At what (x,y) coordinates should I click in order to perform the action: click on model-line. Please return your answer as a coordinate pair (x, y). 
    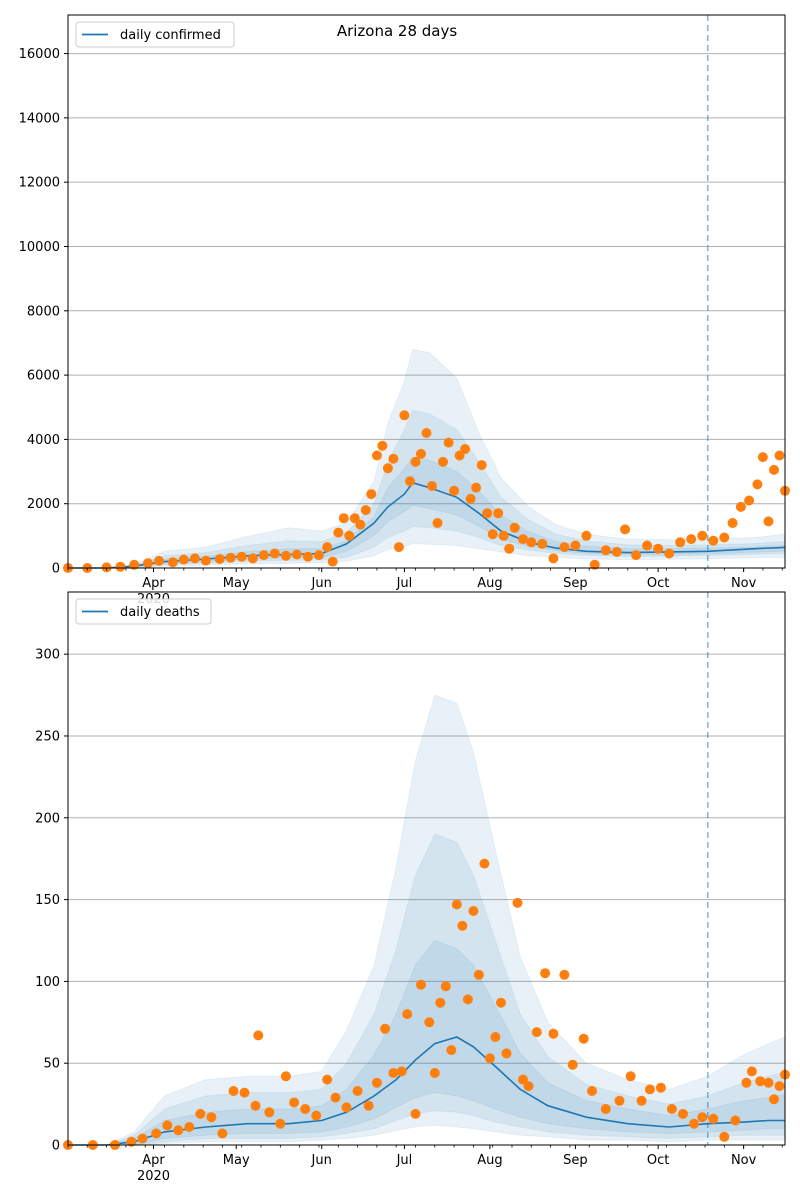
    Looking at the image, I should click on (426, 1091).